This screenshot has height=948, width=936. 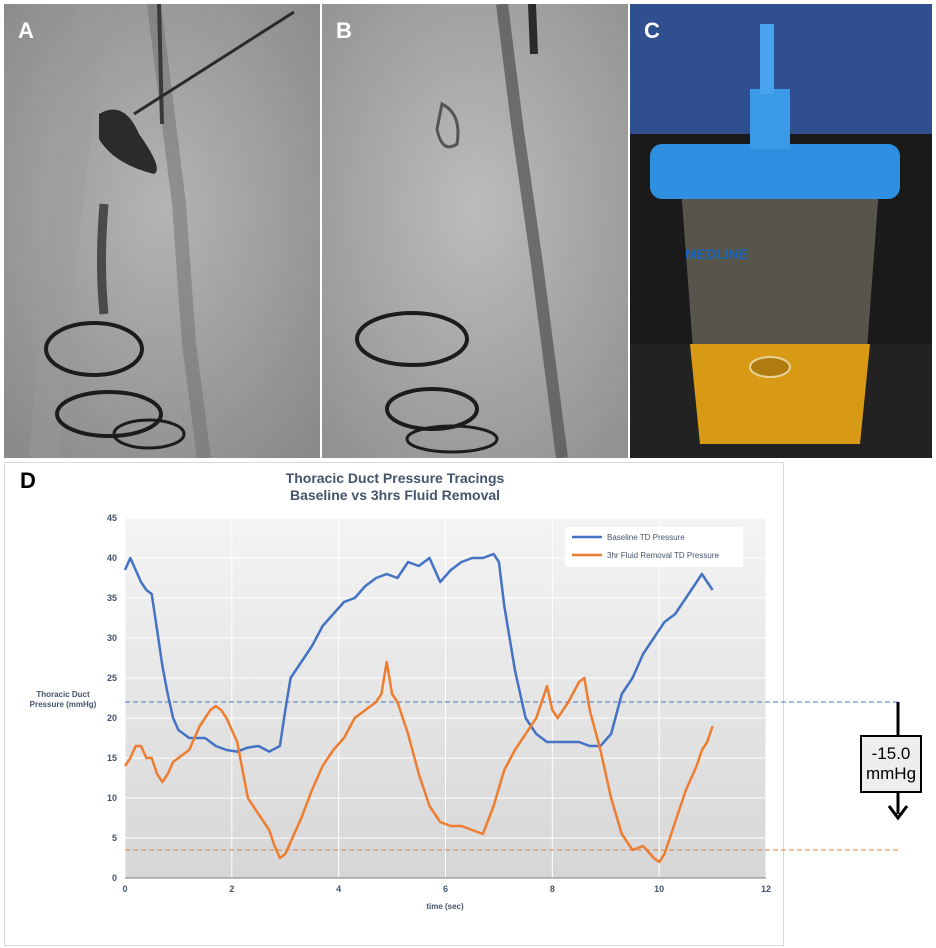 What do you see at coordinates (891, 773) in the screenshot?
I see `pressure-change-unit: mmHg` at bounding box center [891, 773].